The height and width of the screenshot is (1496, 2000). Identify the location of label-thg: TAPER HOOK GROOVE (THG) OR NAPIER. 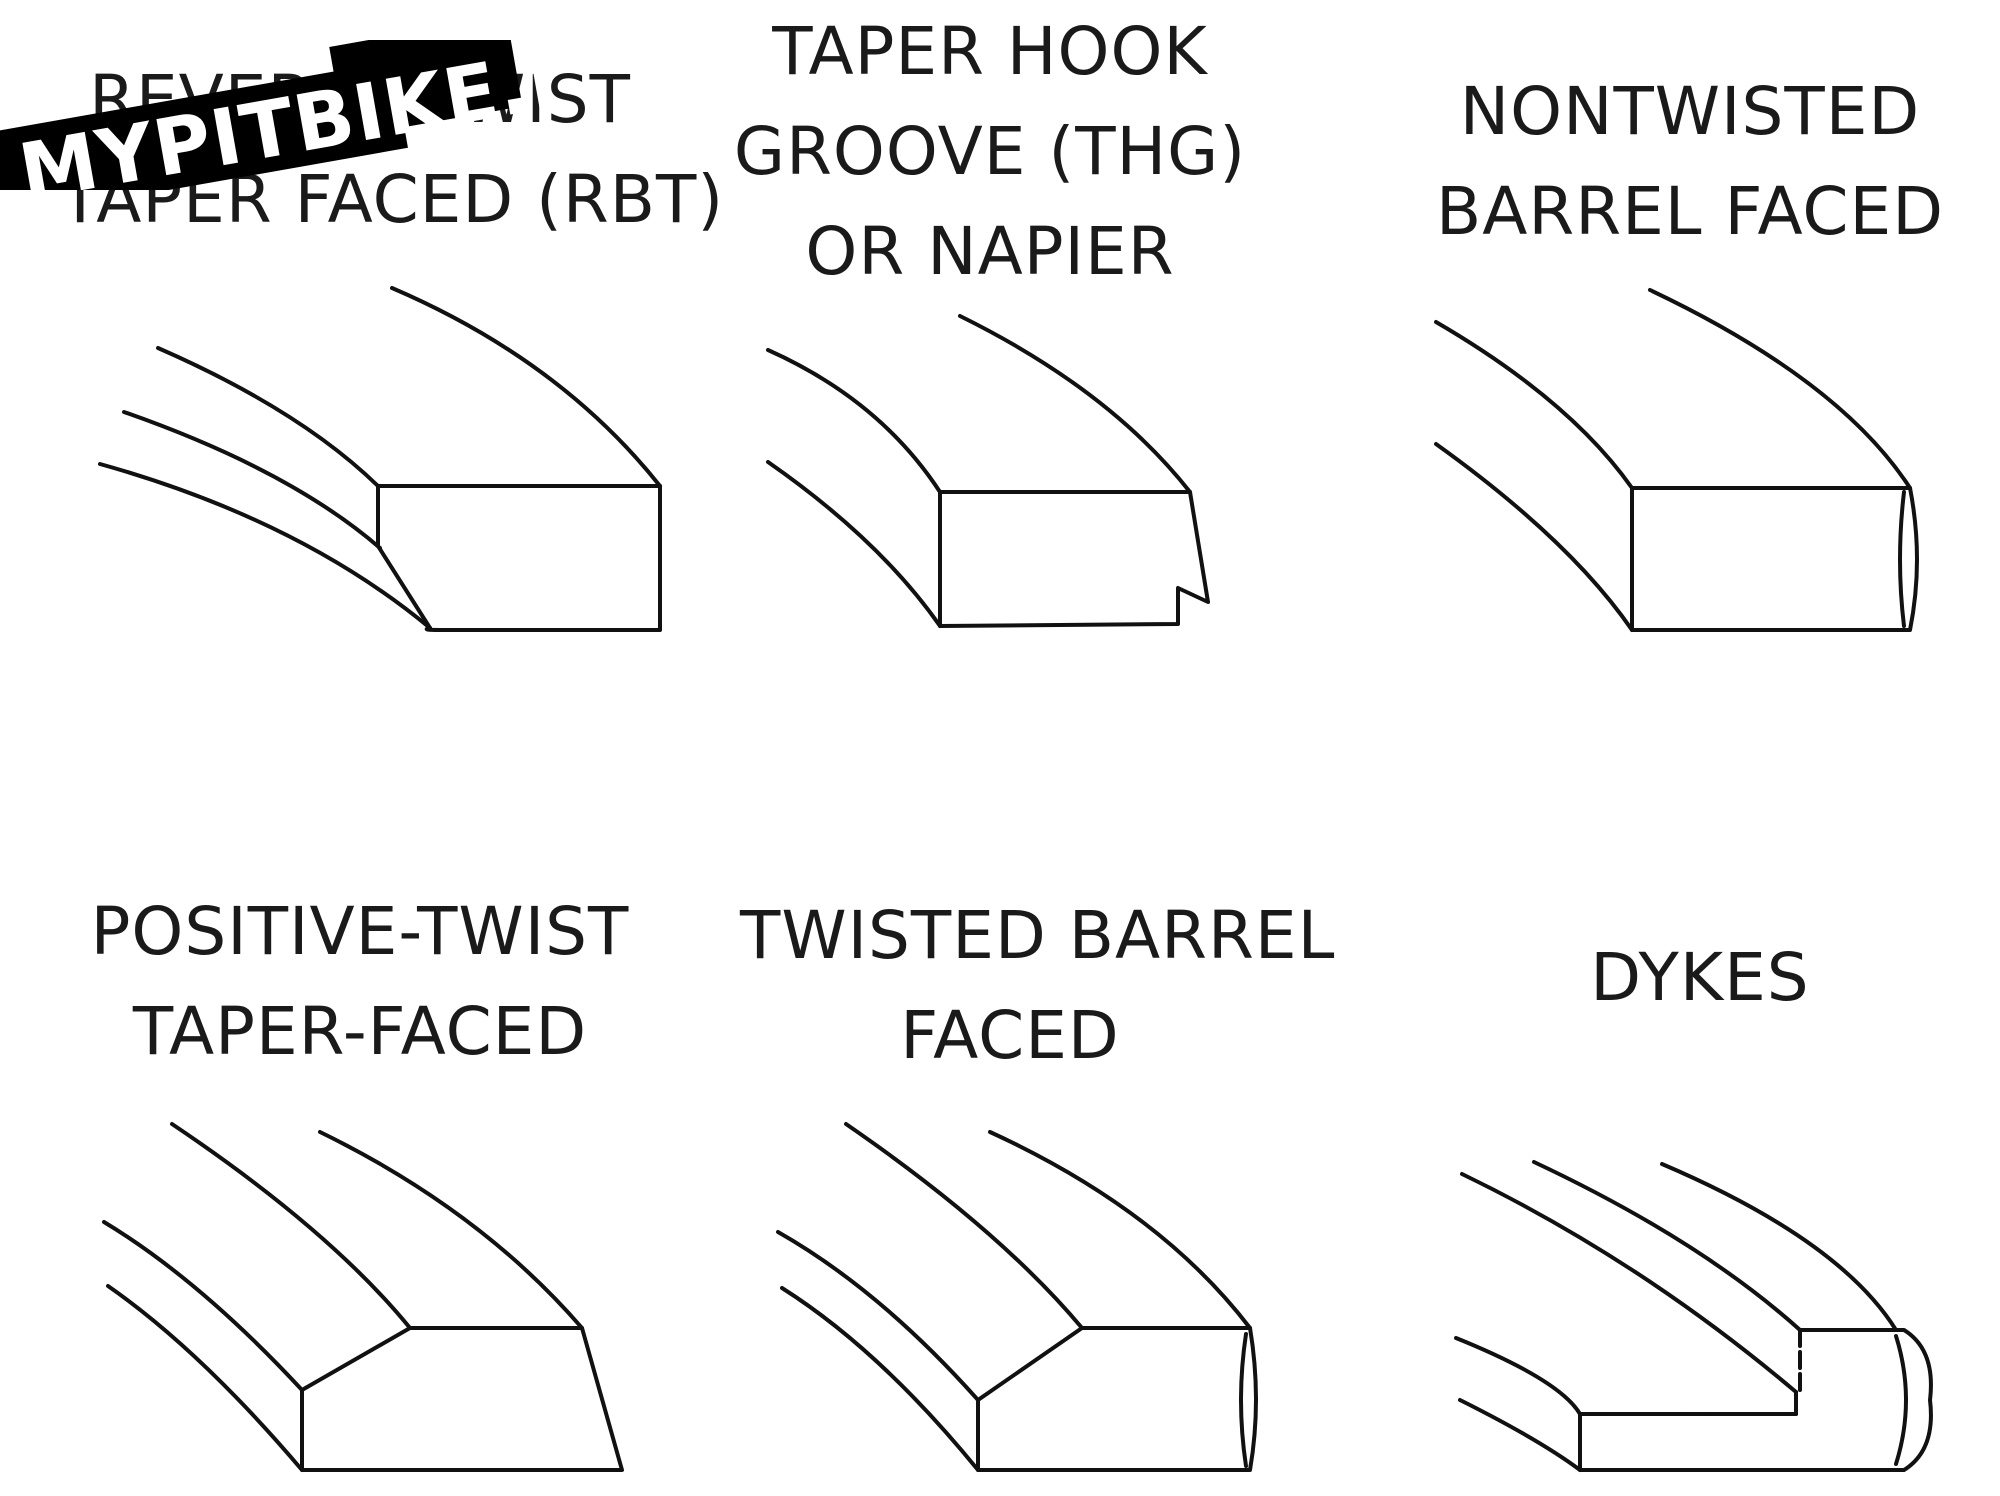
(990, 152).